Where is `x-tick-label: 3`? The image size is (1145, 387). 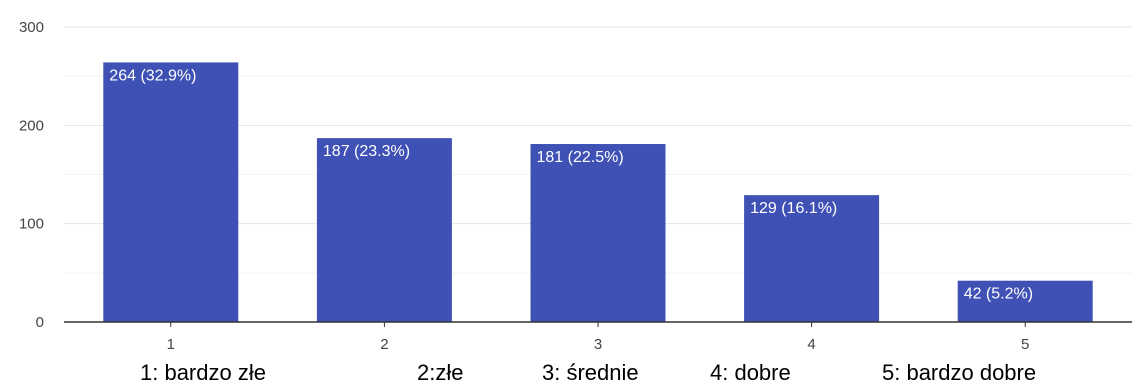 x-tick-label: 3 is located at coordinates (598, 344).